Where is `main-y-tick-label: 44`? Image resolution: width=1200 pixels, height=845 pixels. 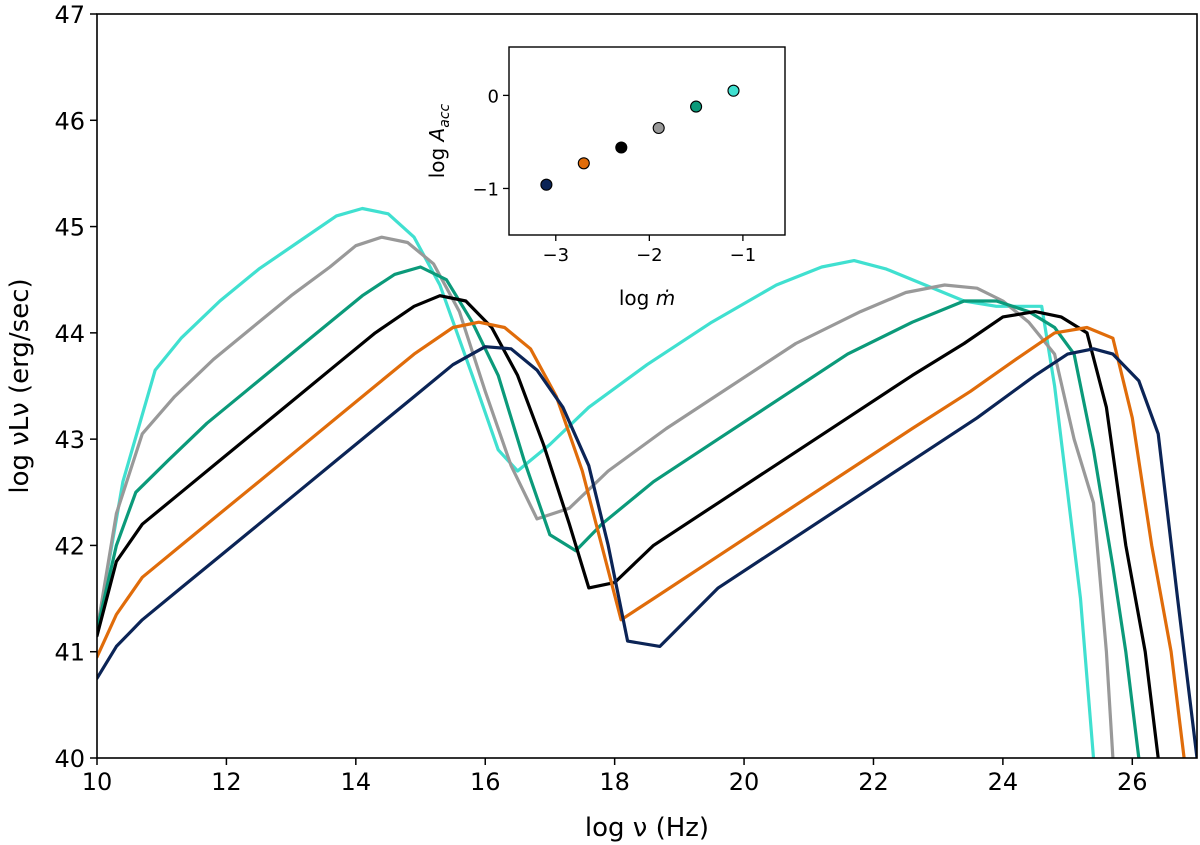
main-y-tick-label: 44 is located at coordinates (69, 334).